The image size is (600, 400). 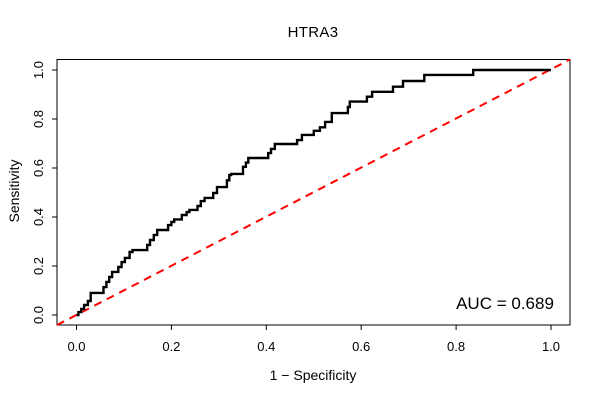 What do you see at coordinates (171, 346) in the screenshot?
I see `x-tick-label: 0.2` at bounding box center [171, 346].